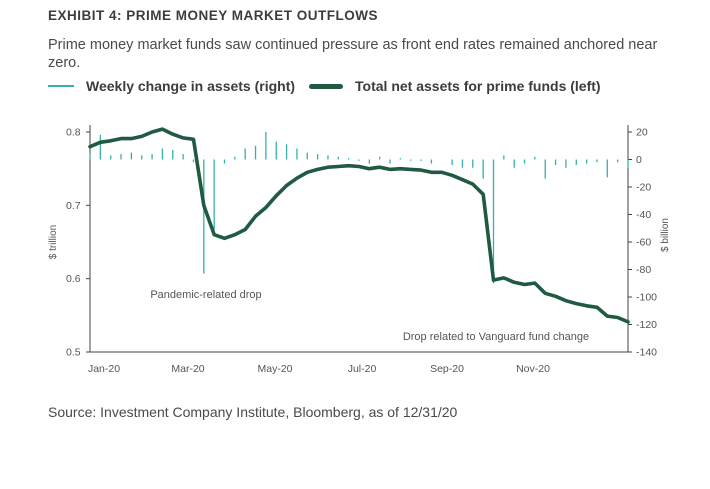 The width and height of the screenshot is (710, 489). Describe the element at coordinates (639, 160) in the screenshot. I see `right-tick-label: 0` at that location.